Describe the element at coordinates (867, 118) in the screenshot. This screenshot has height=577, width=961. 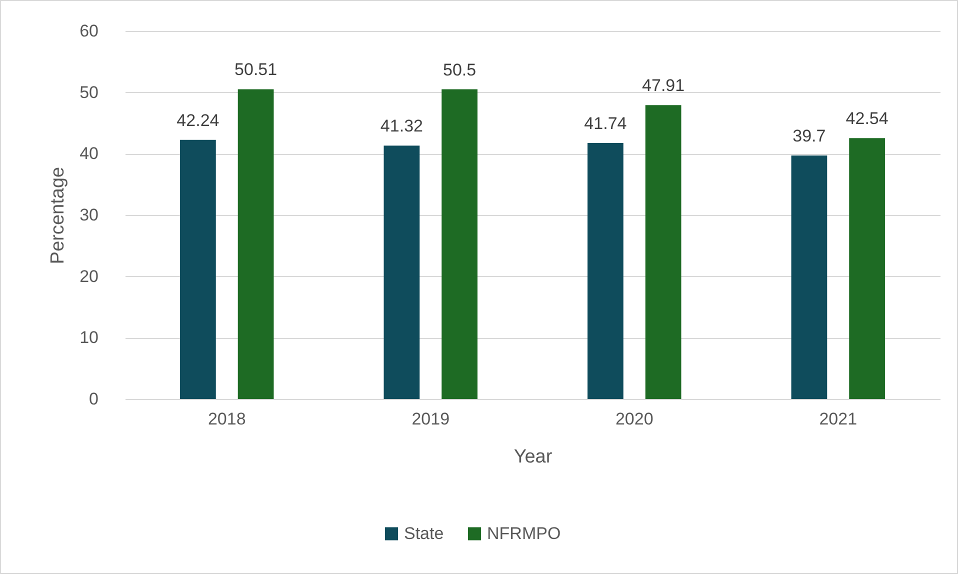
I see `data-label: 42.54` at that location.